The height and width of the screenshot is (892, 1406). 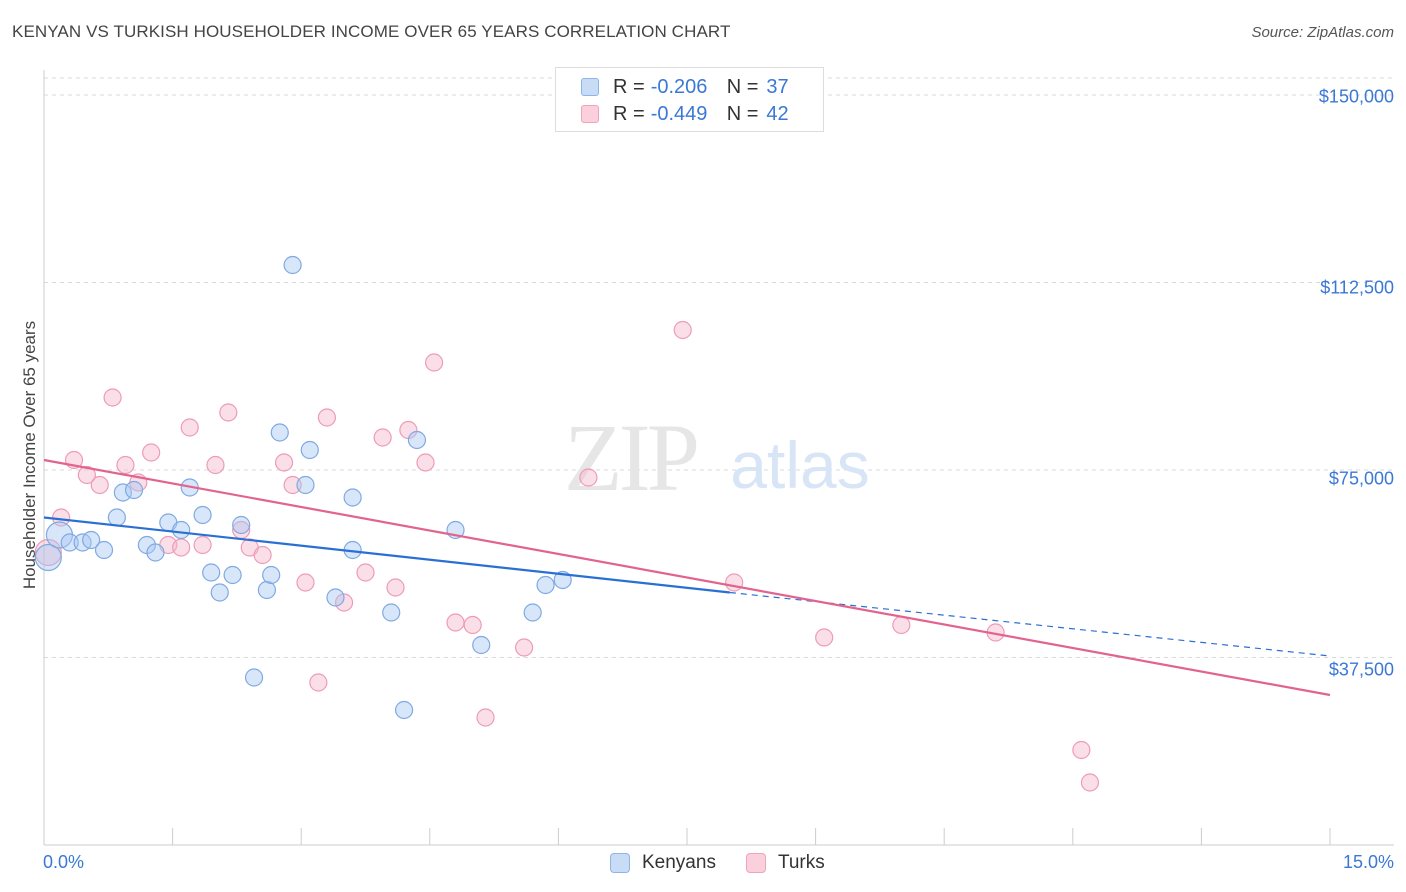 I want to click on y-tick-75000: $75,000, so click(x=1361, y=478).